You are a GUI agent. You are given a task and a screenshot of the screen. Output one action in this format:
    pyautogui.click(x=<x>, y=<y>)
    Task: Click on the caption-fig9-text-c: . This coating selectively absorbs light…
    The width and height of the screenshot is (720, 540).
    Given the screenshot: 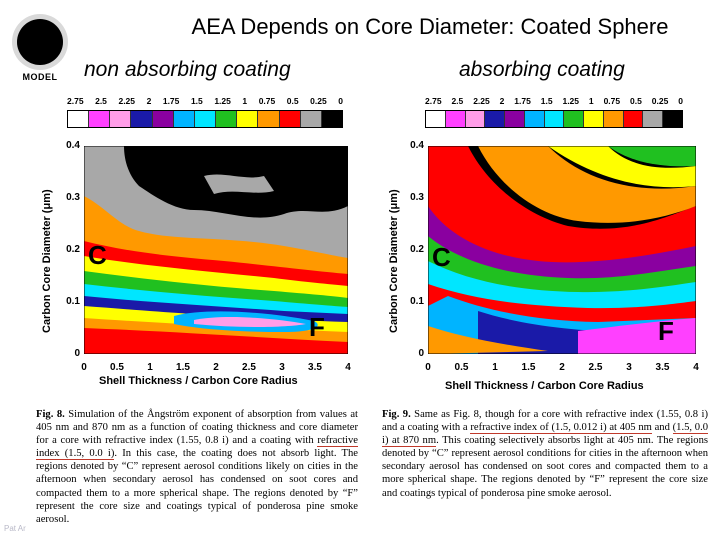 What is the action you would take?
    pyautogui.click(x=545, y=467)
    